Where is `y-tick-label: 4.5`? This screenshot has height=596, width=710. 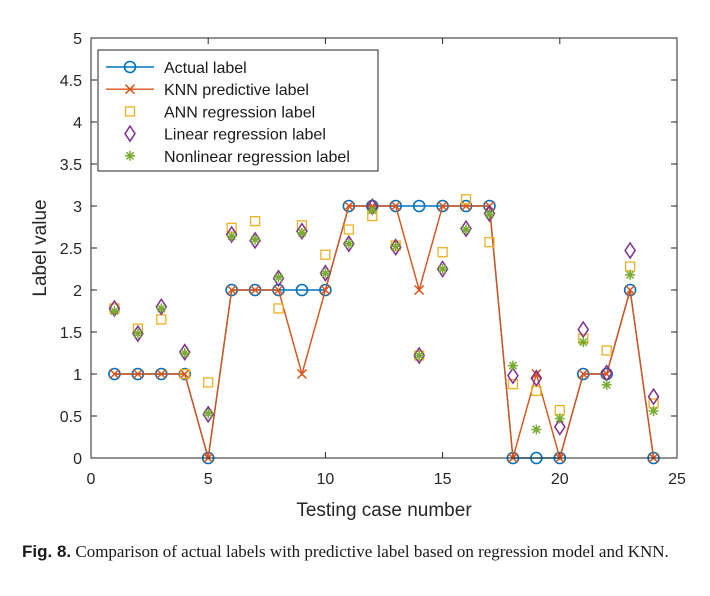 y-tick-label: 4.5 is located at coordinates (71, 81).